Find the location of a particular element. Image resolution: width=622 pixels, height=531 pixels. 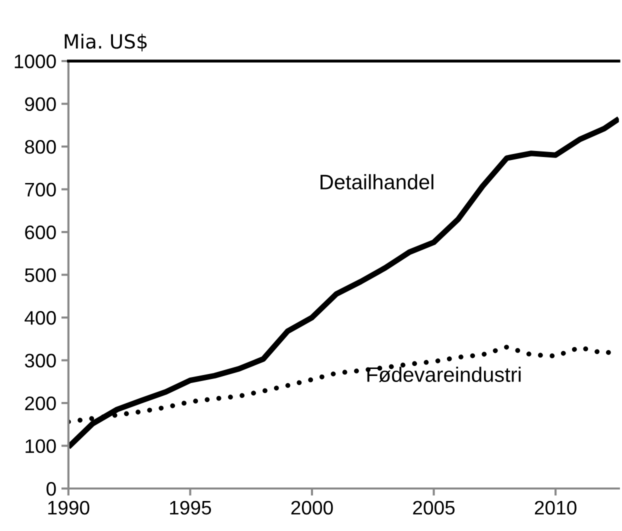

y-tick-label: 100 is located at coordinates (41, 446).